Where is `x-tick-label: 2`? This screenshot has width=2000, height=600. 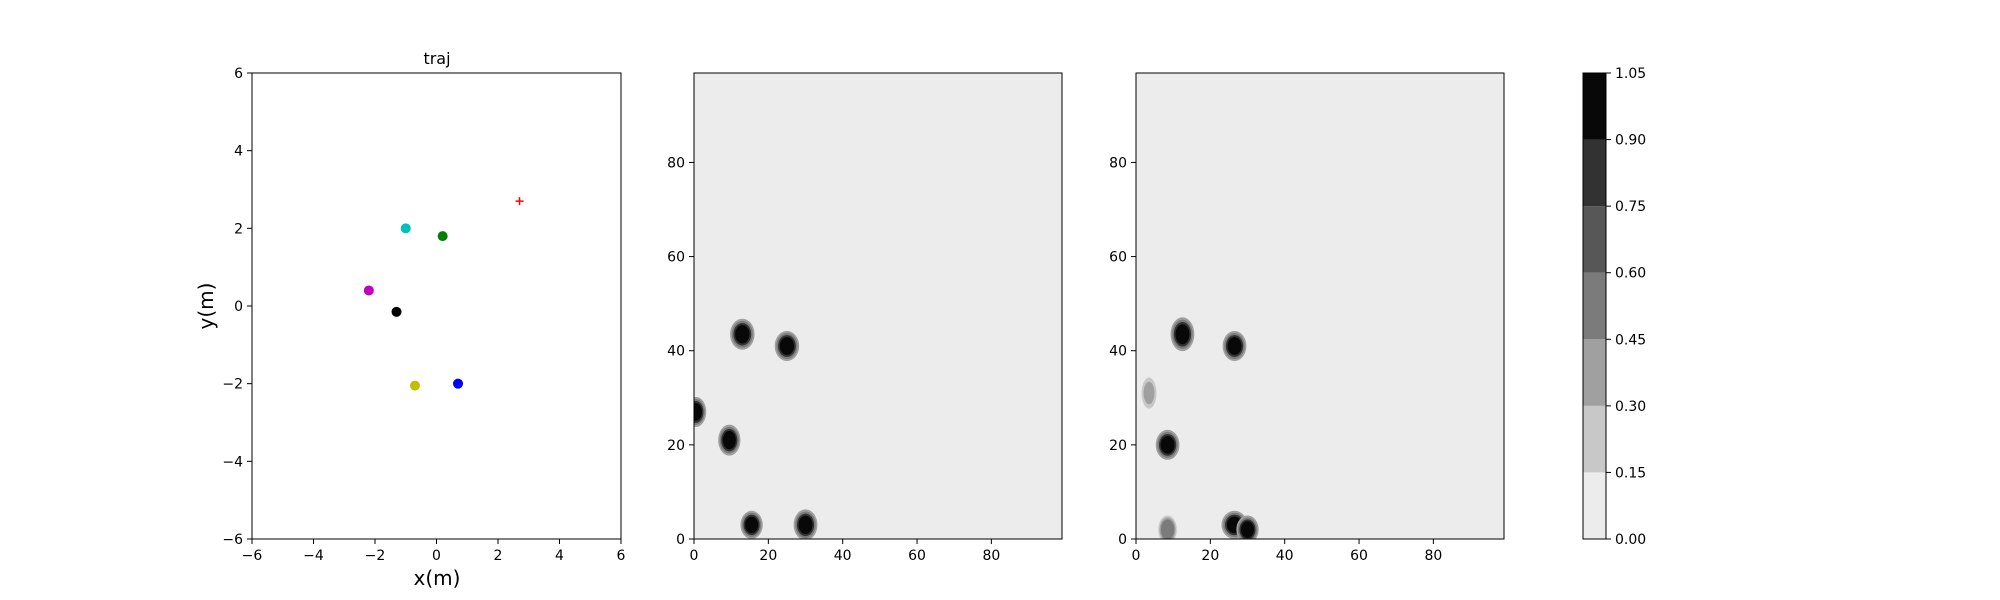
x-tick-label: 2 is located at coordinates (498, 556).